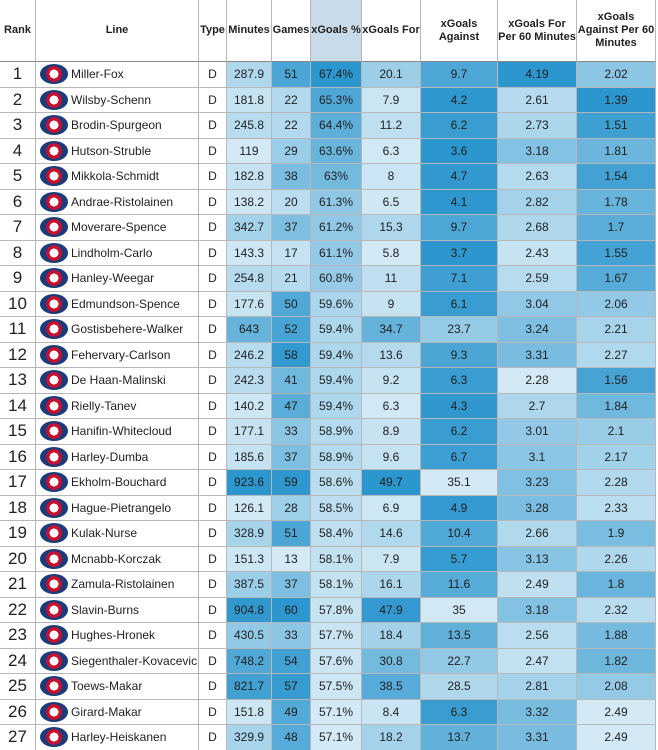 The height and width of the screenshot is (750, 658). What do you see at coordinates (291, 31) in the screenshot?
I see `column-header: Games` at bounding box center [291, 31].